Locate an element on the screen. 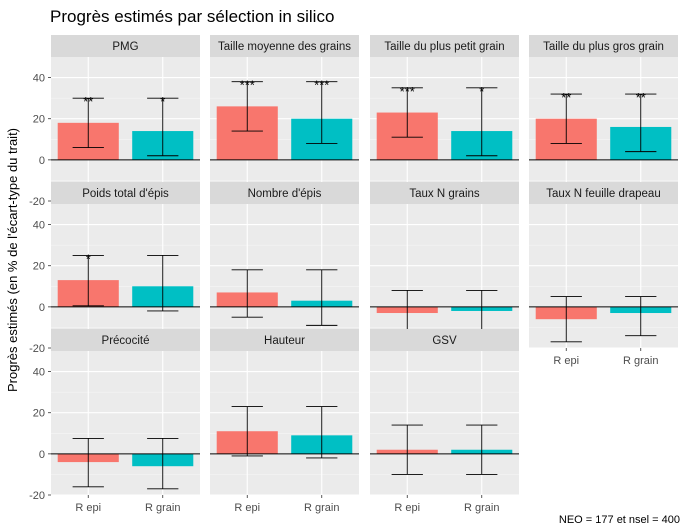 Image resolution: width=688 pixels, height=531 pixels. facet-label: Taille du plus petit grain is located at coordinates (444, 47).